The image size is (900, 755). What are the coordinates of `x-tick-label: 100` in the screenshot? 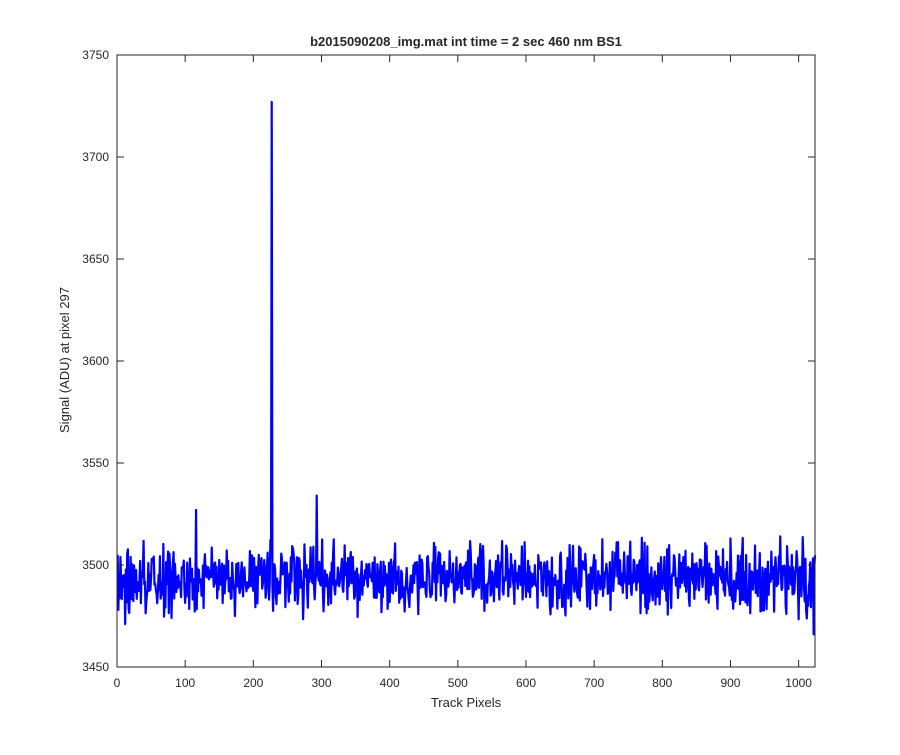 It's located at (185, 683).